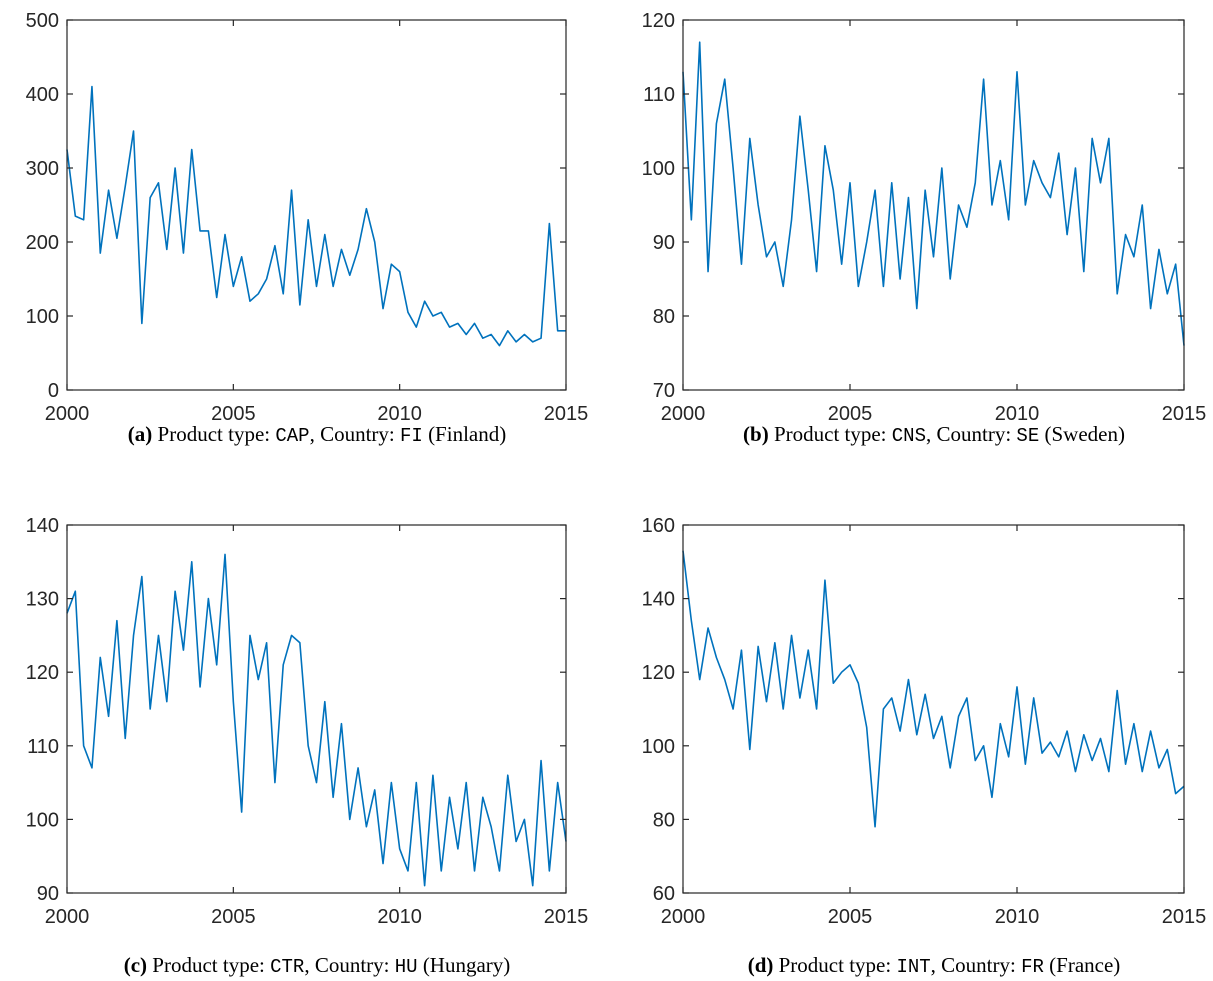 The image size is (1213, 981). What do you see at coordinates (1085, 965) in the screenshot?
I see `country-name: (France)` at bounding box center [1085, 965].